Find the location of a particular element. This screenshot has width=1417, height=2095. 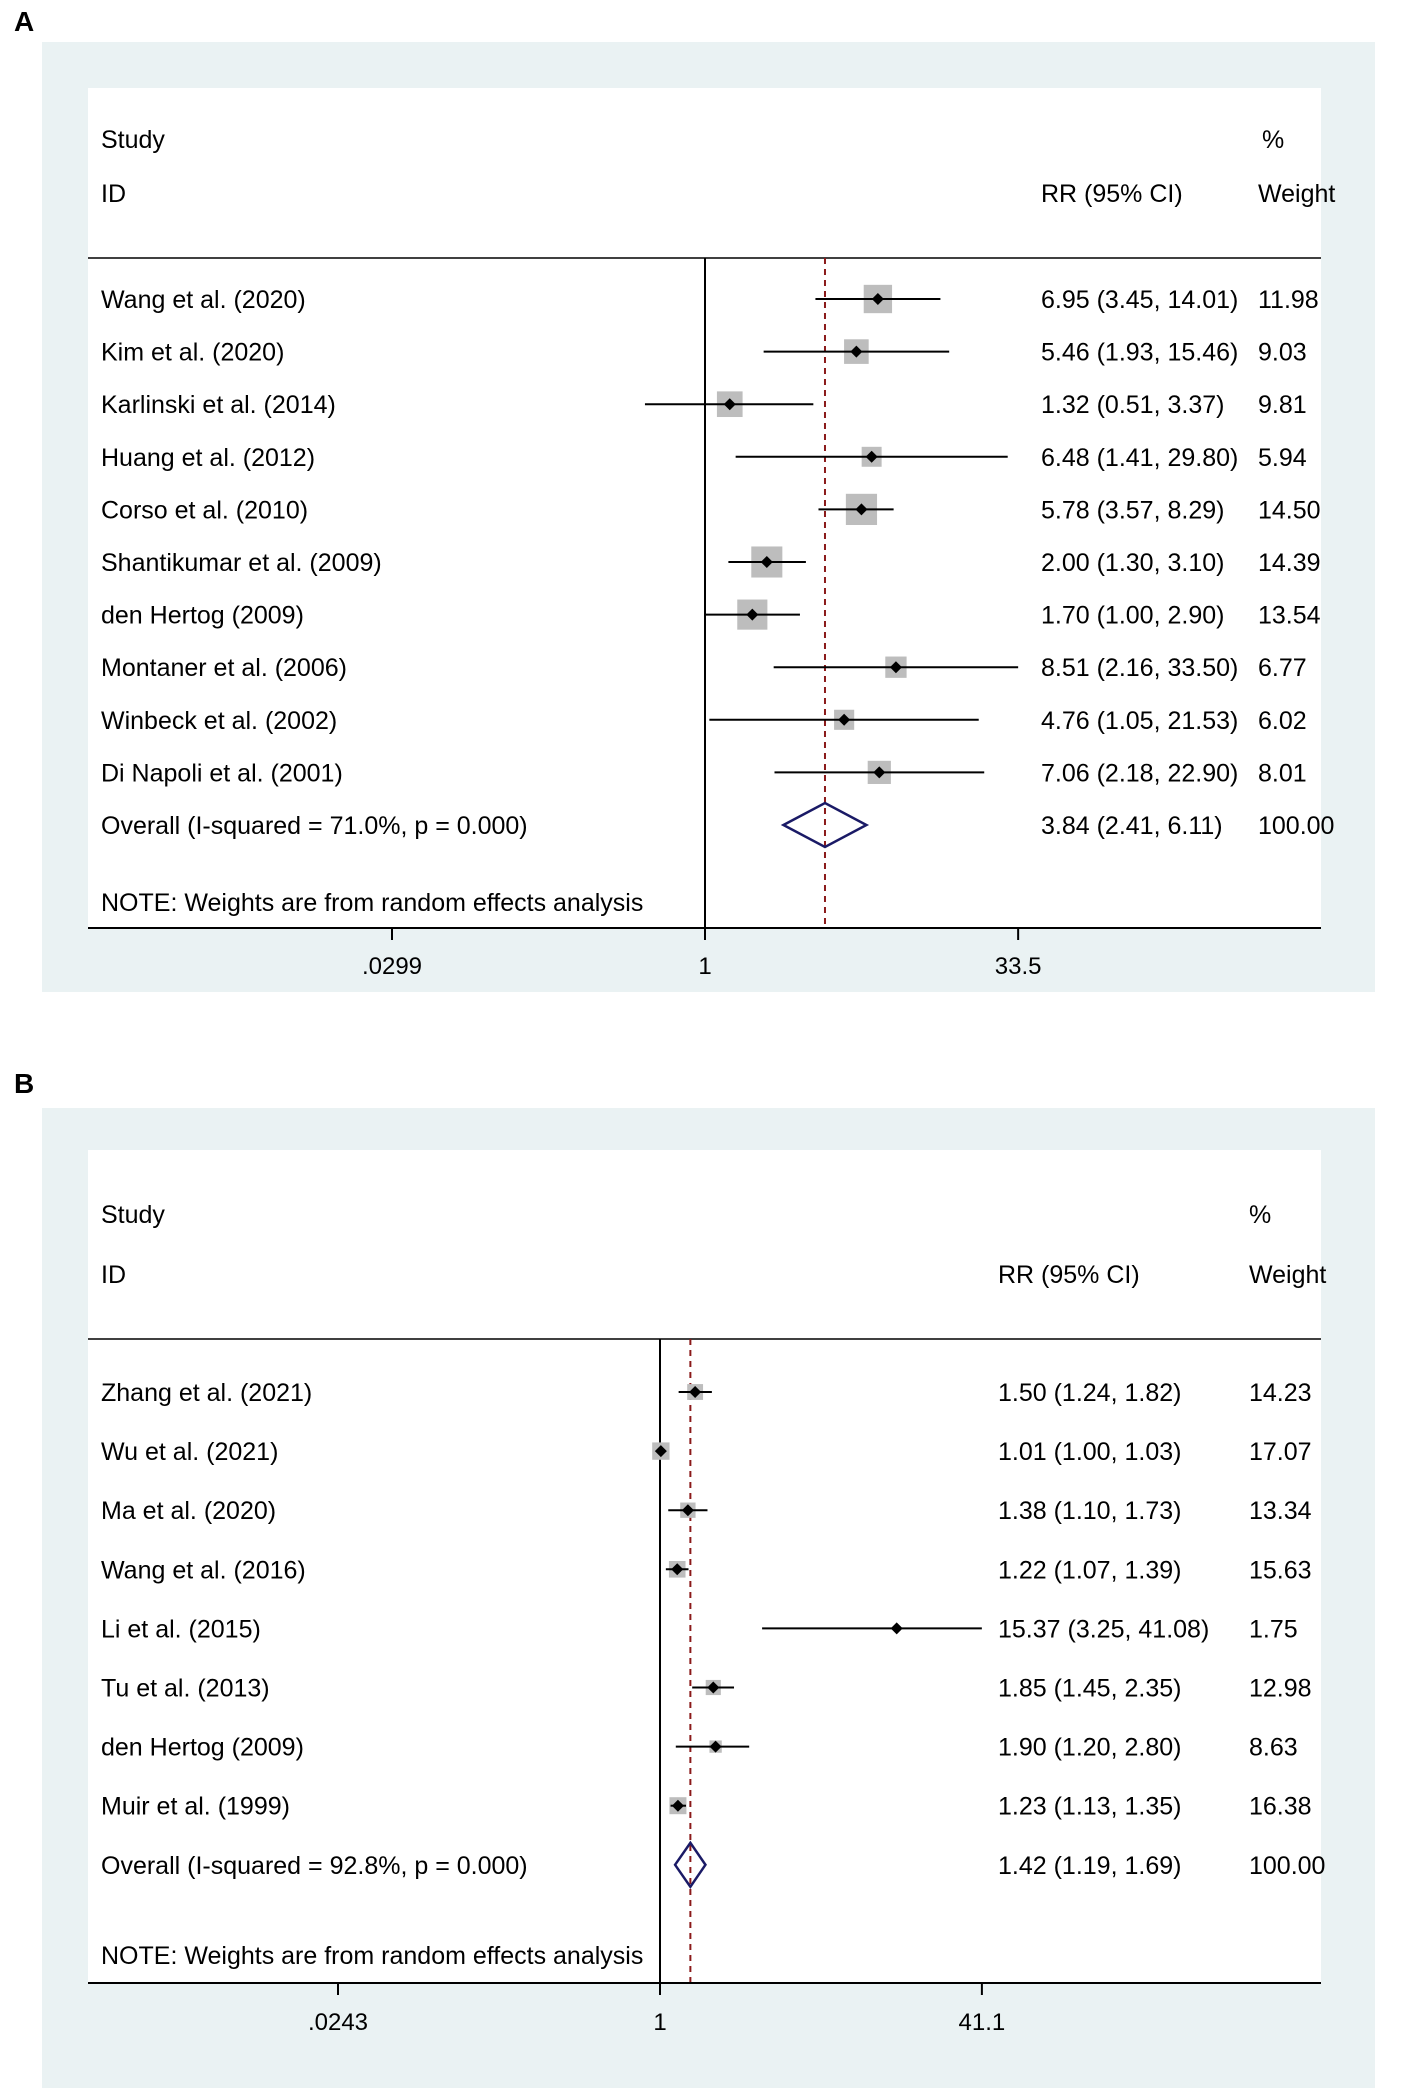

study-ci-text: 1.85 (1.45, 2.35) is located at coordinates (1089, 1689).